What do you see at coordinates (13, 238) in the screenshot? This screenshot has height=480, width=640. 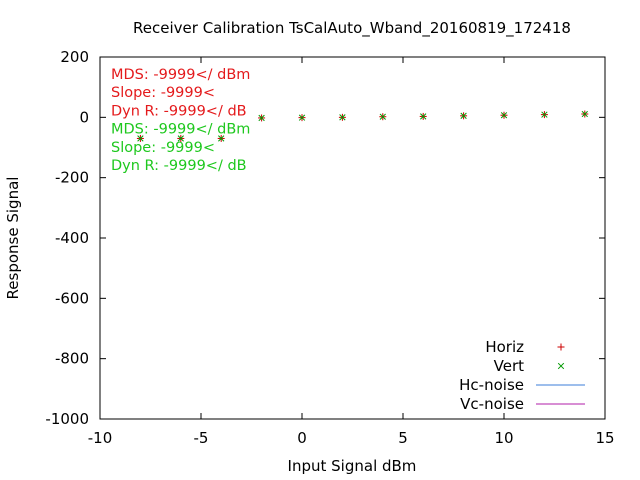 I see `y-axis-label: Response Signal` at bounding box center [13, 238].